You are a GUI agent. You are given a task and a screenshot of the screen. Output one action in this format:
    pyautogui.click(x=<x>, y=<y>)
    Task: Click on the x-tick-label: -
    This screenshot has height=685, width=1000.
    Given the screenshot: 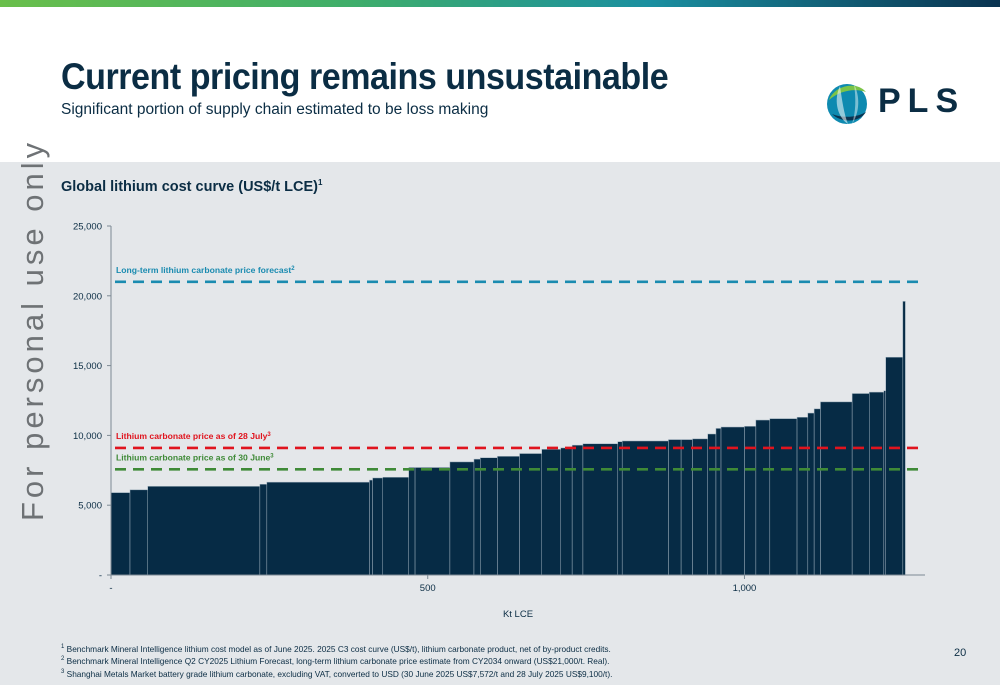 What is the action you would take?
    pyautogui.click(x=110, y=588)
    